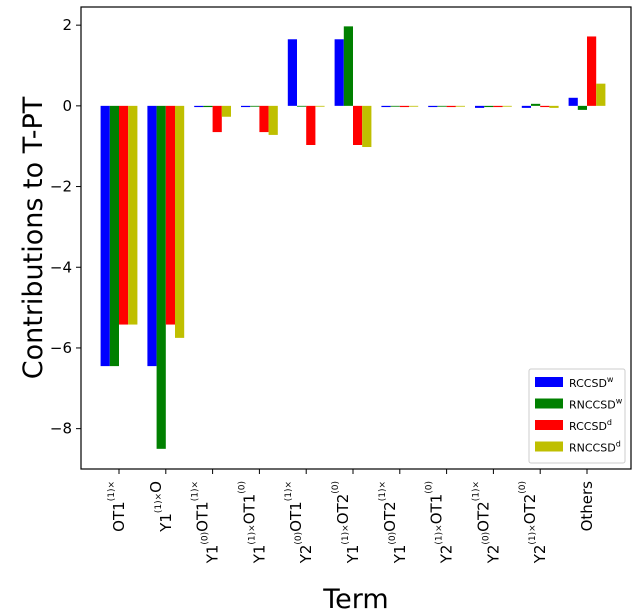 This screenshot has height=616, width=636. Describe the element at coordinates (156, 487) in the screenshot. I see `label-part: O` at that location.